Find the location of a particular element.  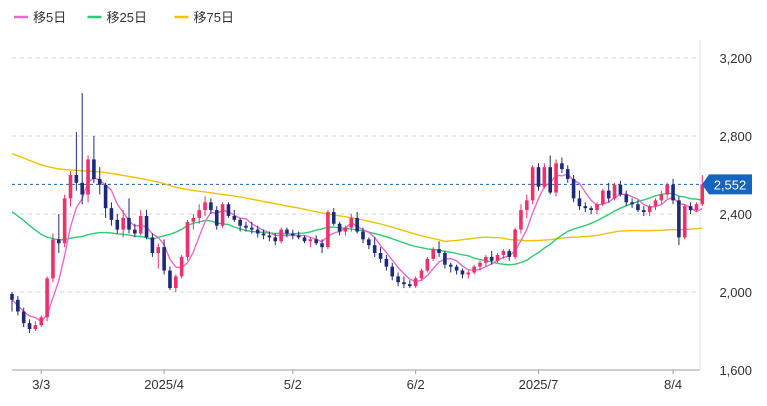

x-tick-label: 6/2 is located at coordinates (416, 384).